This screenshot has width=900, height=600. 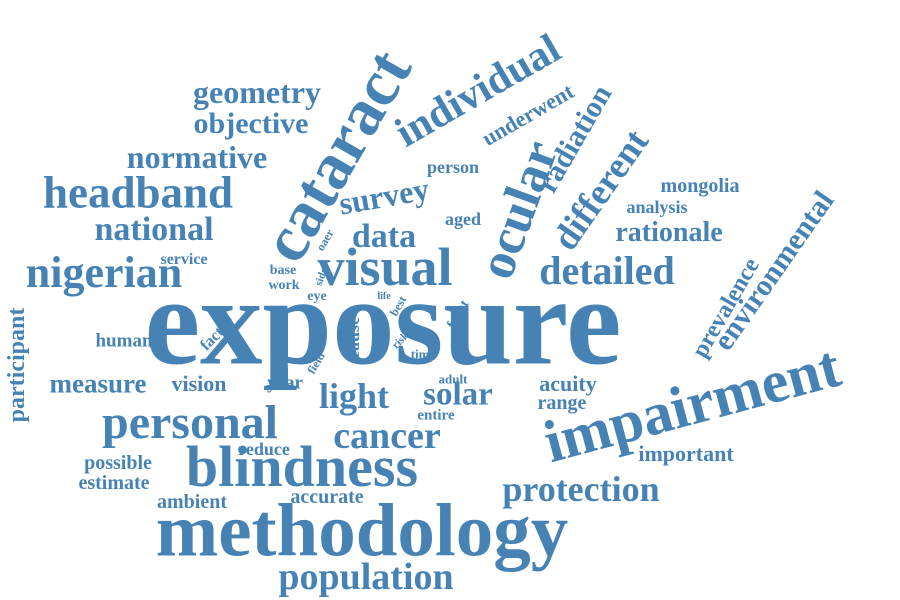 I want to click on word-possible: possible, so click(x=118, y=463).